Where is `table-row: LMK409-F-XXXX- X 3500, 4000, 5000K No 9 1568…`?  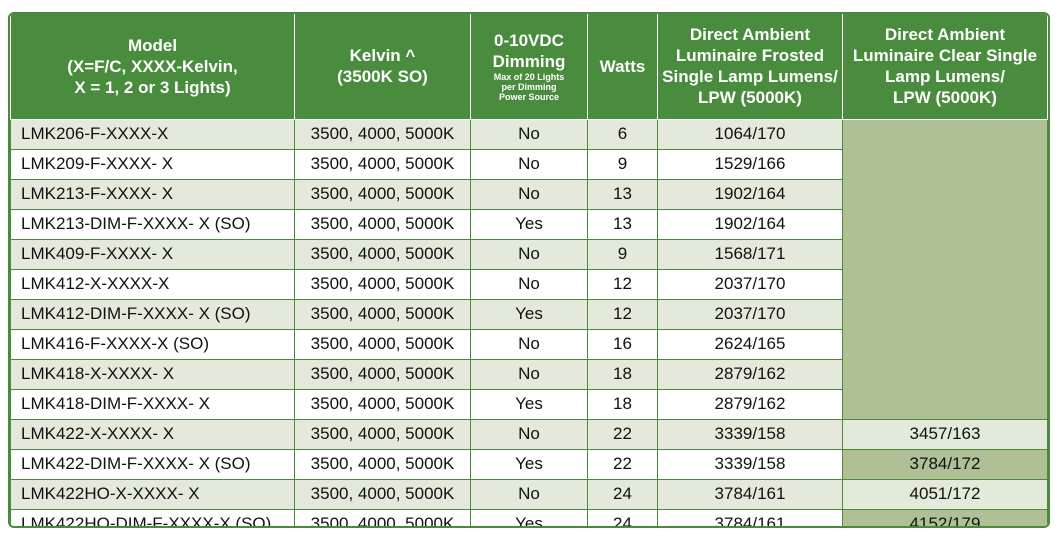
table-row: LMK409-F-XXXX- X 3500, 4000, 5000K No 9 1568… is located at coordinates (529, 254).